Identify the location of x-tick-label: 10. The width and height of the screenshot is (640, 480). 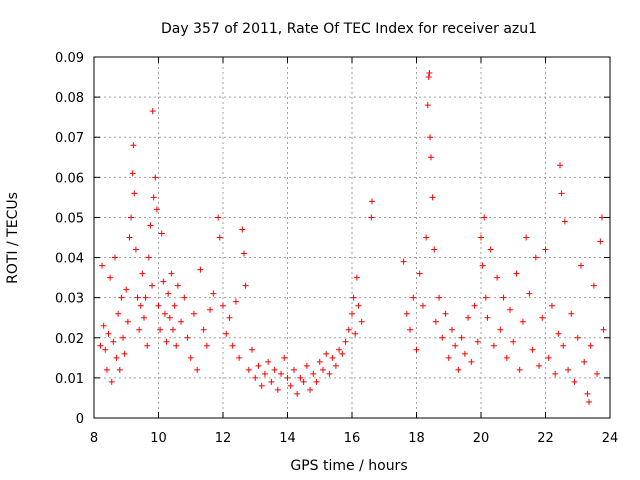
(158, 438).